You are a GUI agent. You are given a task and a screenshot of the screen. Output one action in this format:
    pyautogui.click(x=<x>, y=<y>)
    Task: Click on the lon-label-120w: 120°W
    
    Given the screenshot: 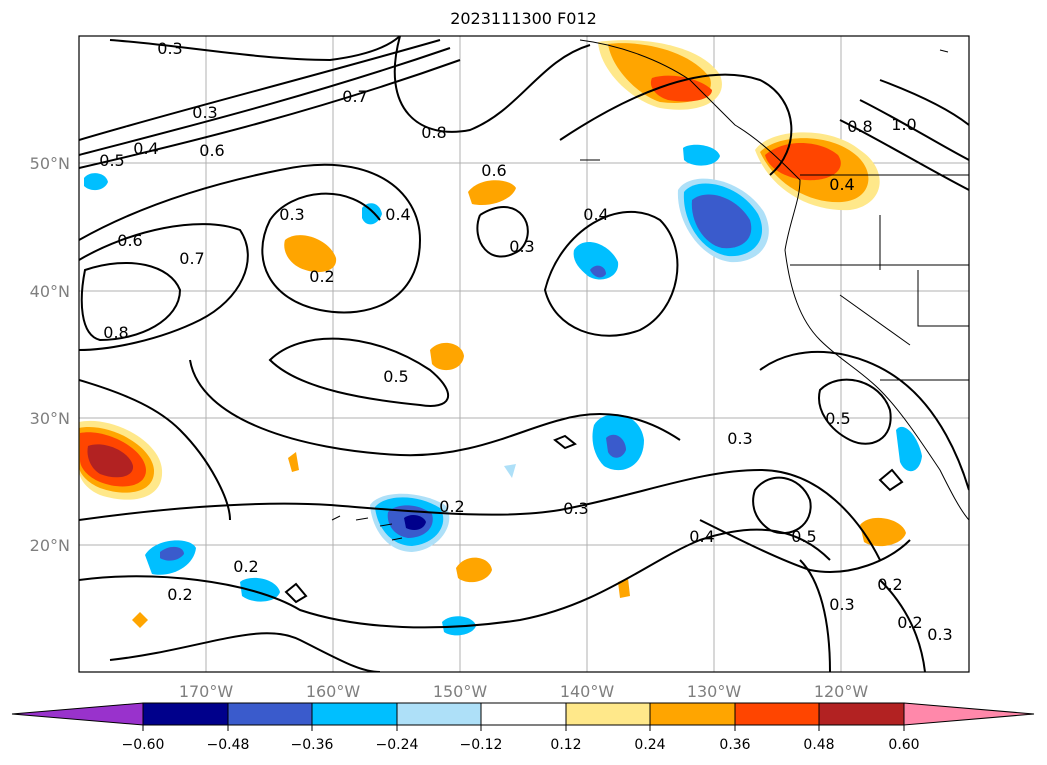 What is the action you would take?
    pyautogui.click(x=841, y=691)
    